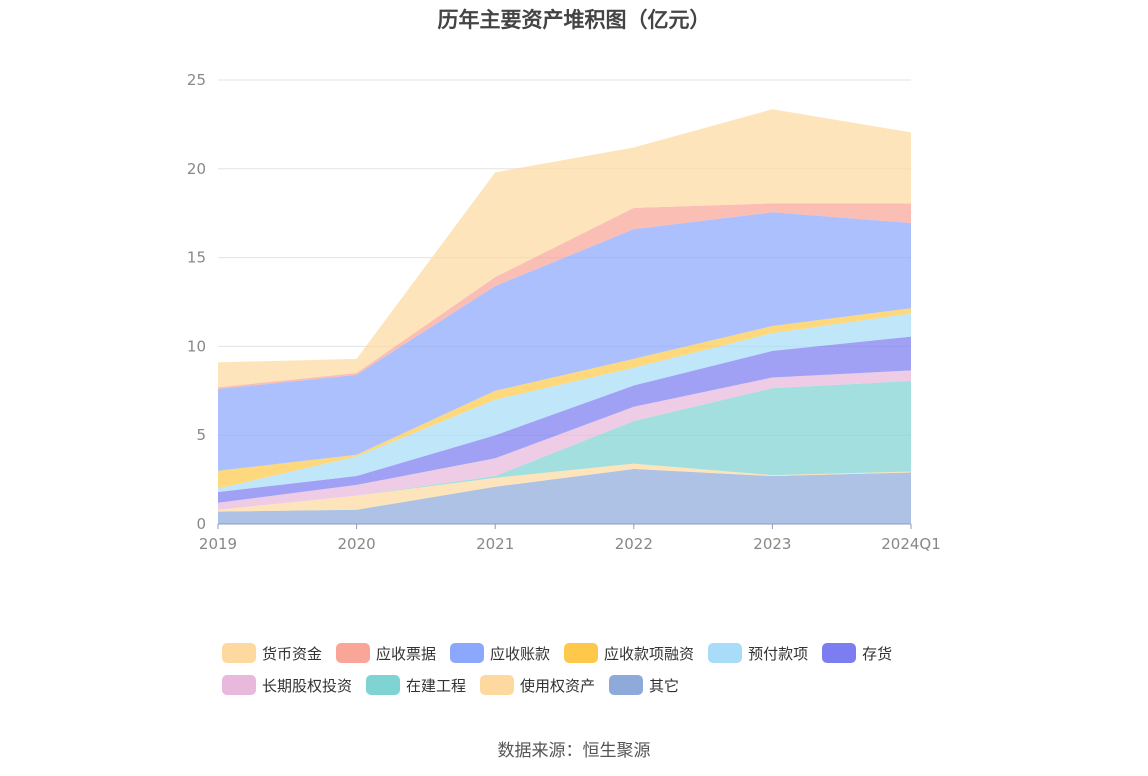 The height and width of the screenshot is (776, 1148). I want to click on legend-item: 货币资金, so click(272, 653).